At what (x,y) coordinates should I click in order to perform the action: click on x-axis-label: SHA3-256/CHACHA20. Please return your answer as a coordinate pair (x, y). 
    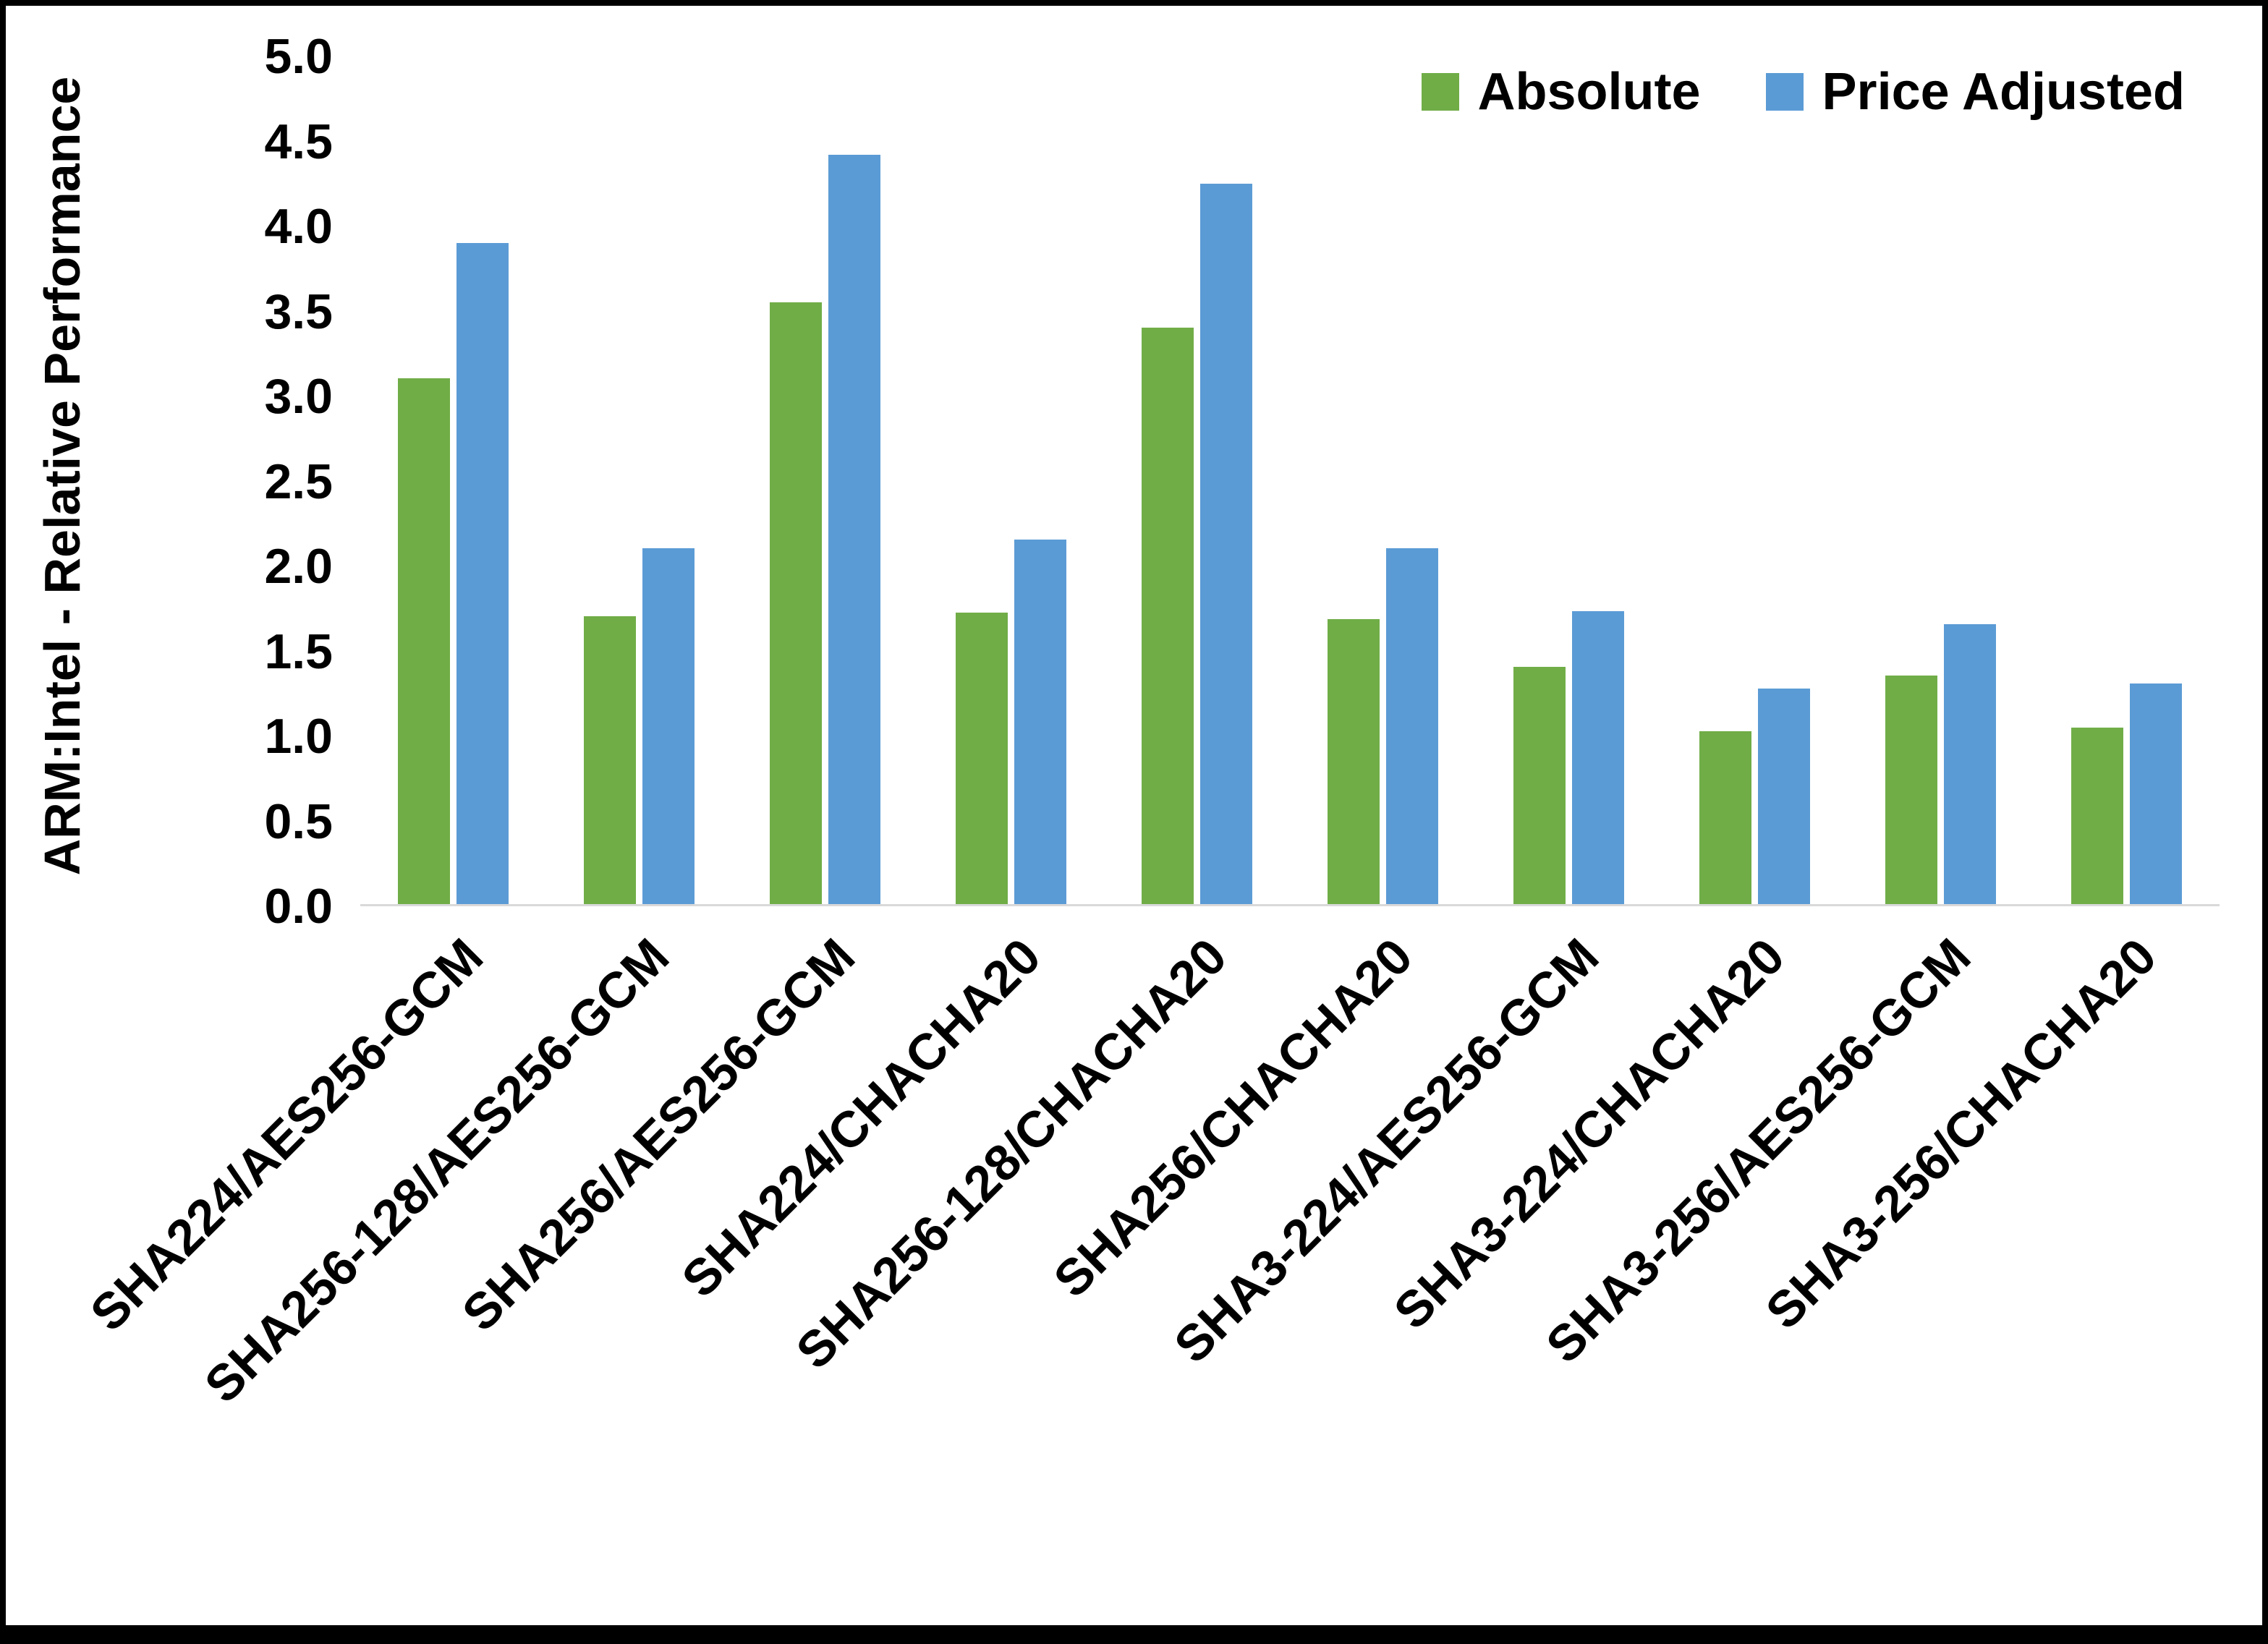
    Looking at the image, I should click on (1961, 1133).